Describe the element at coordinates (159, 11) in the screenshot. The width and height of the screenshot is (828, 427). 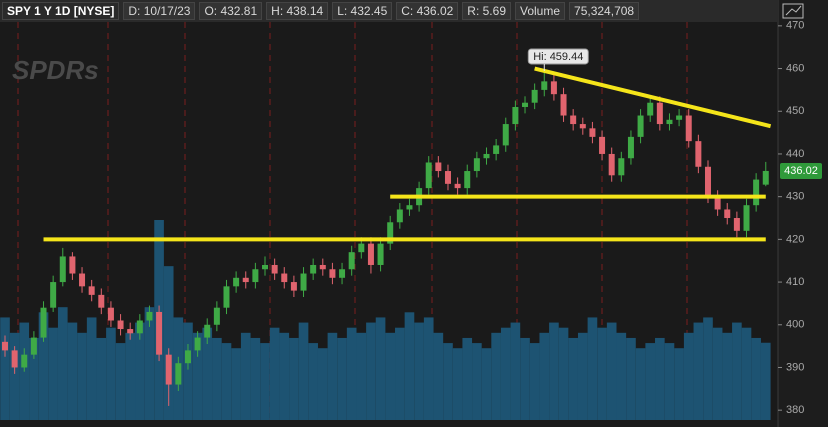
I see `info-field: D: 10/17/23` at that location.